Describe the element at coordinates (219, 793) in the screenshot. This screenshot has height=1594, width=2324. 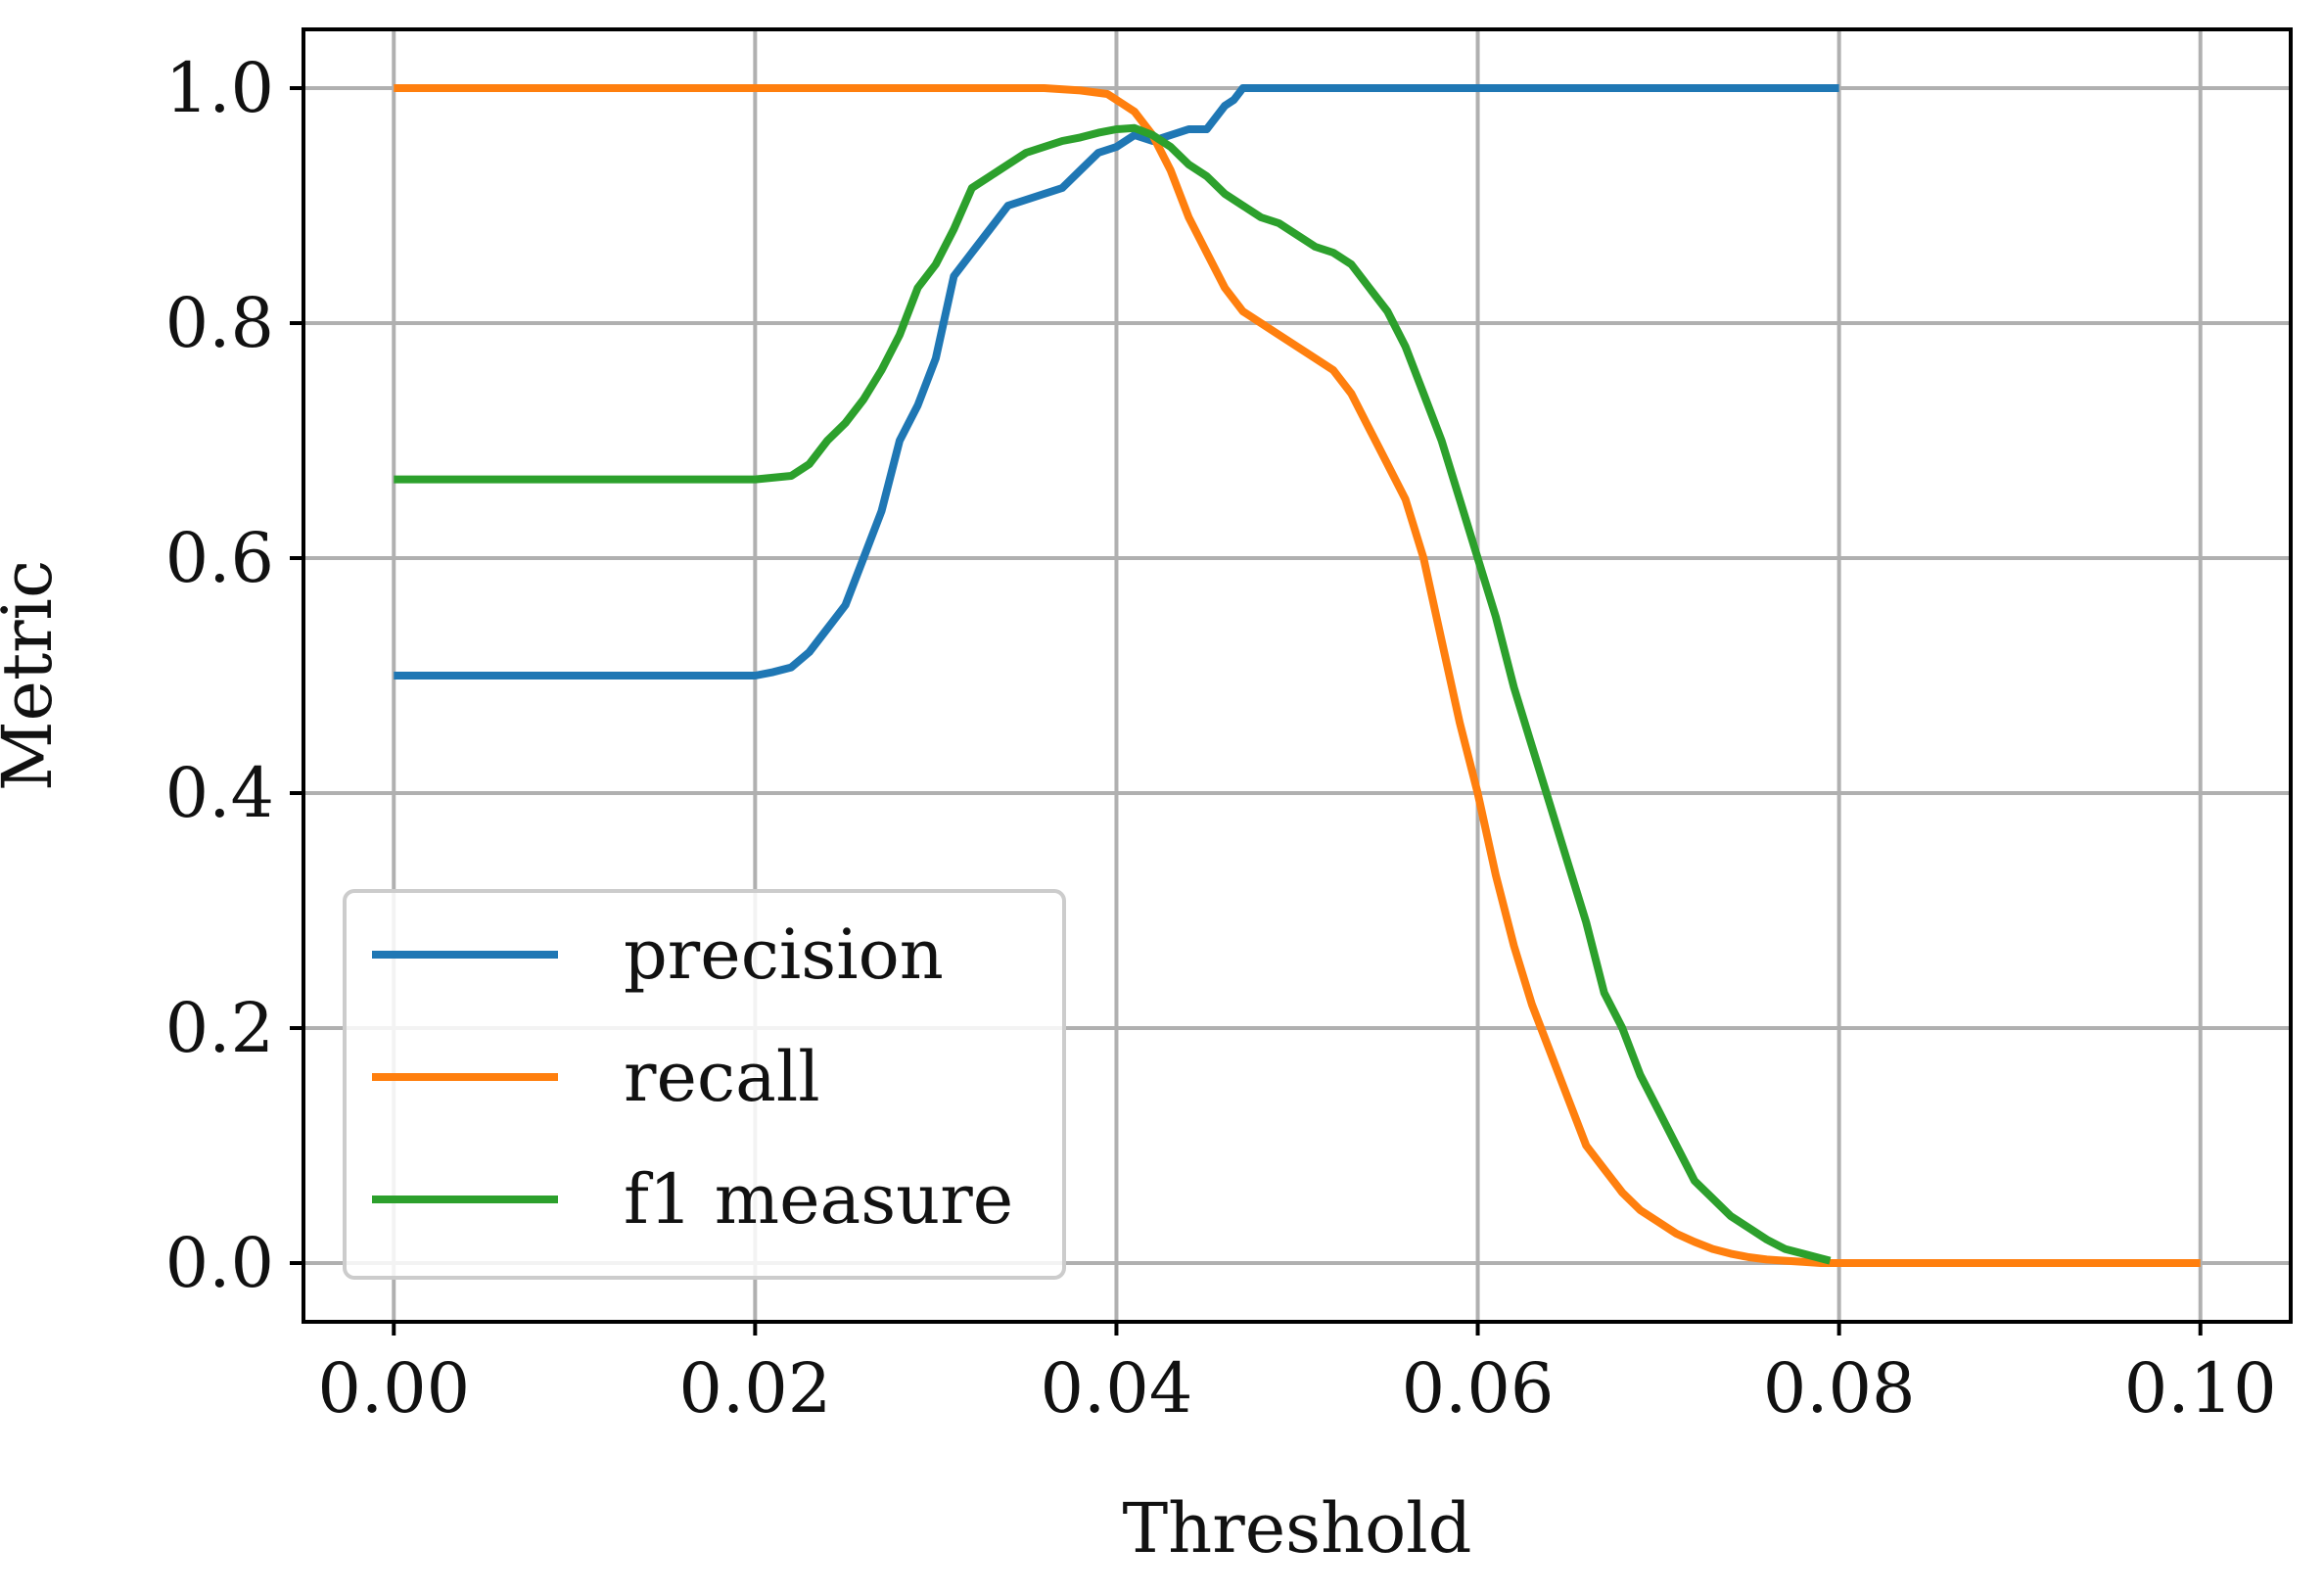
I see `y-tick-label: 0.4` at that location.